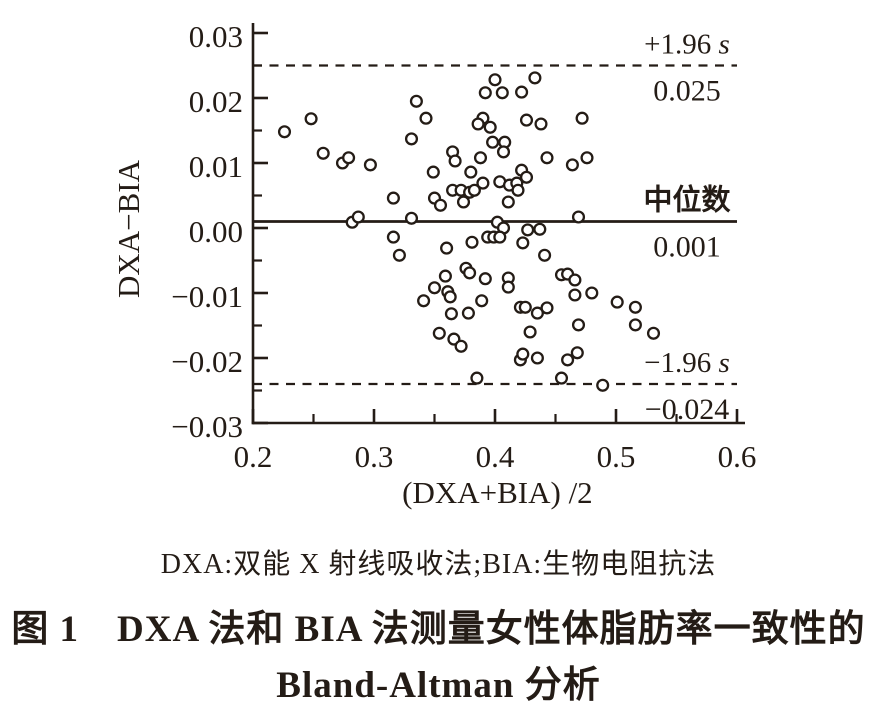 The image size is (877, 728). Describe the element at coordinates (438, 629) in the screenshot. I see `figure-title-line1: 图 1 DXA 法和 BIA 法测量女性体脂肪率一致性的` at that location.